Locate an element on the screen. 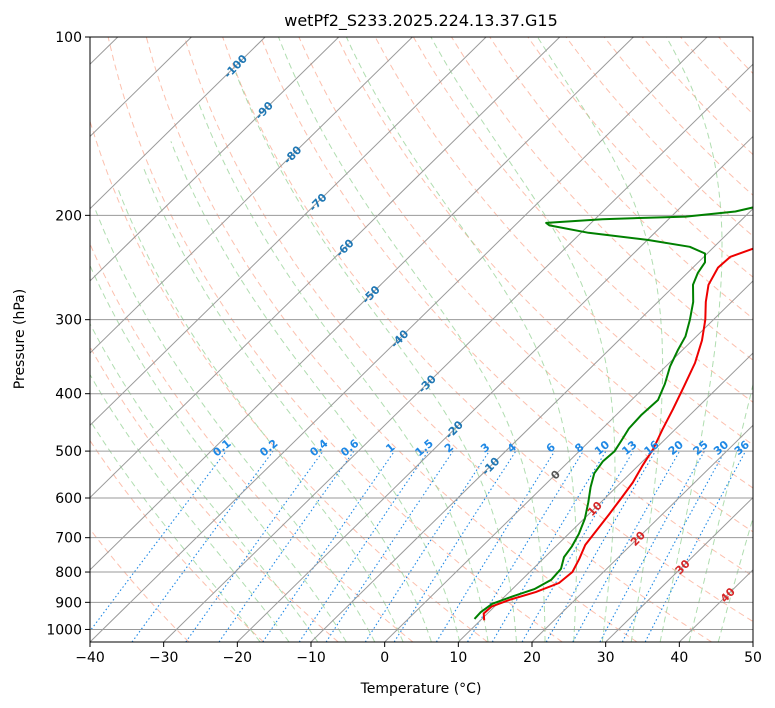 Image resolution: width=775 pixels, height=708 pixels. mixing-ratio-label: 4 is located at coordinates (512, 447).